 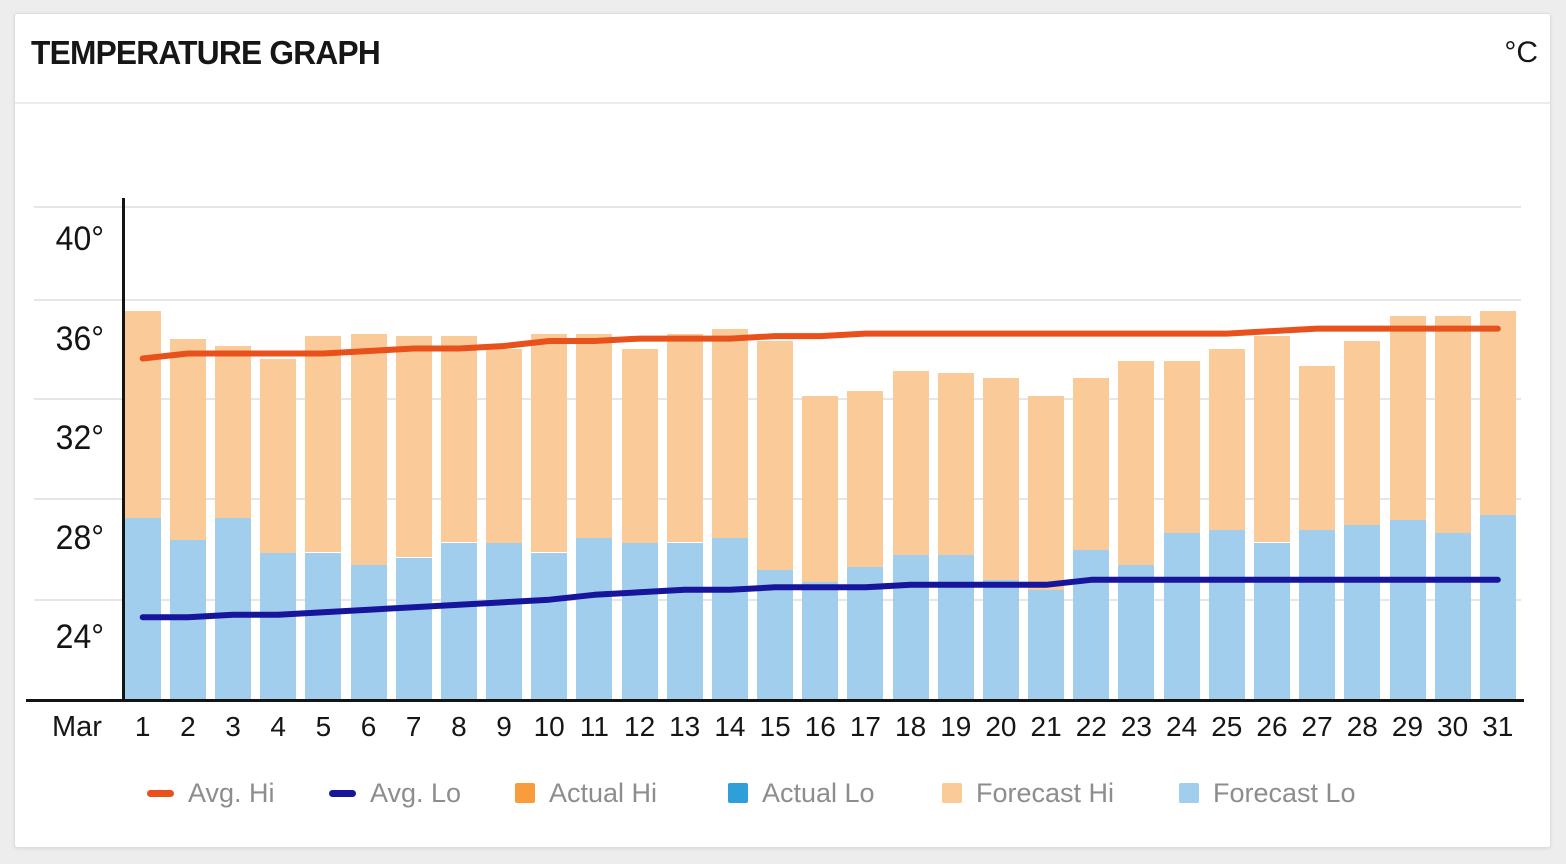 I want to click on x-axis-day-label: 21, so click(x=1046, y=726).